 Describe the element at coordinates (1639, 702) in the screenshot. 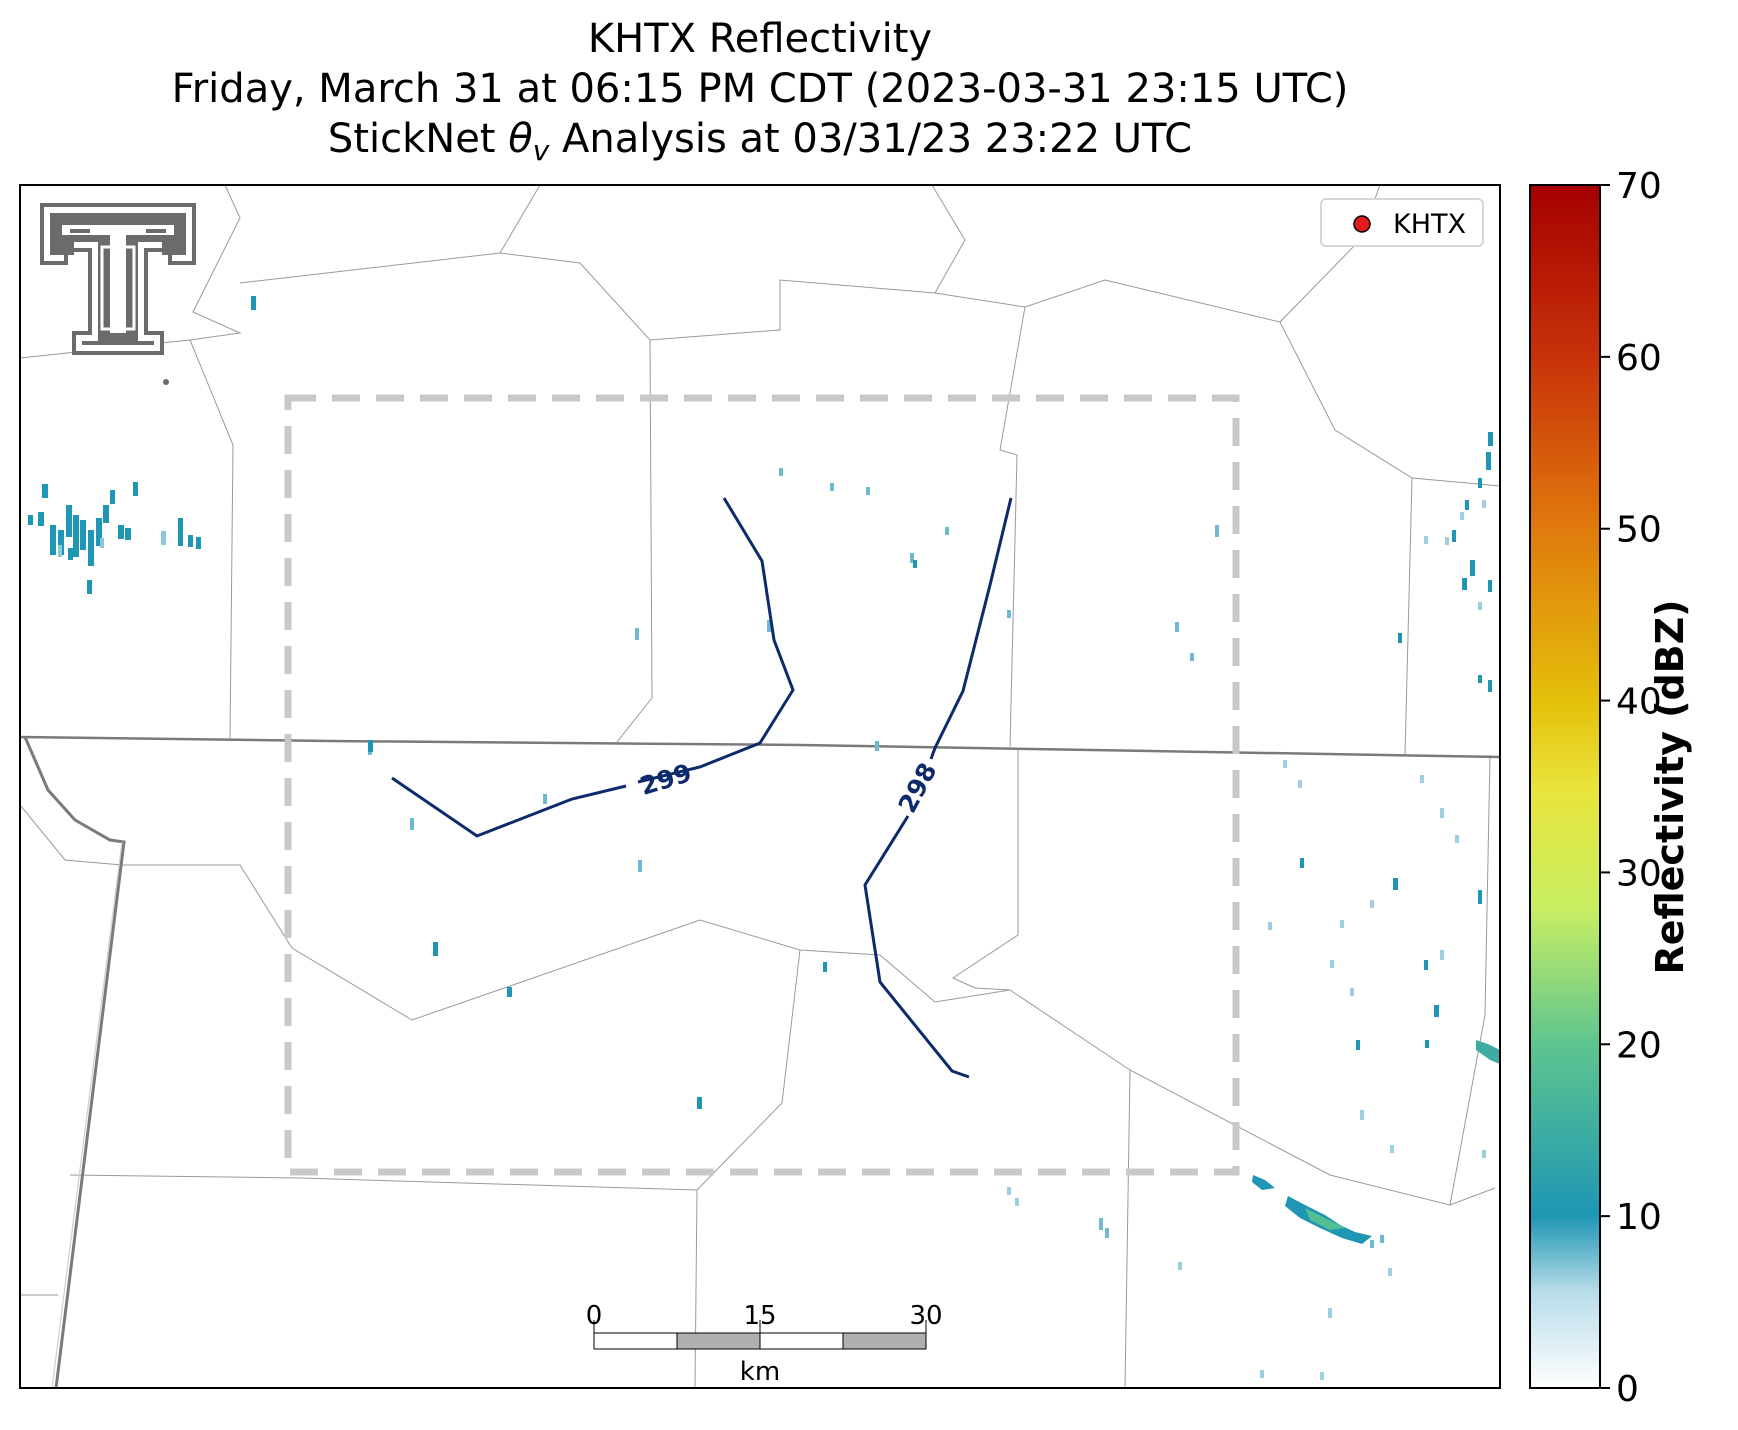

I see `colorbar-tick-label: 40` at that location.